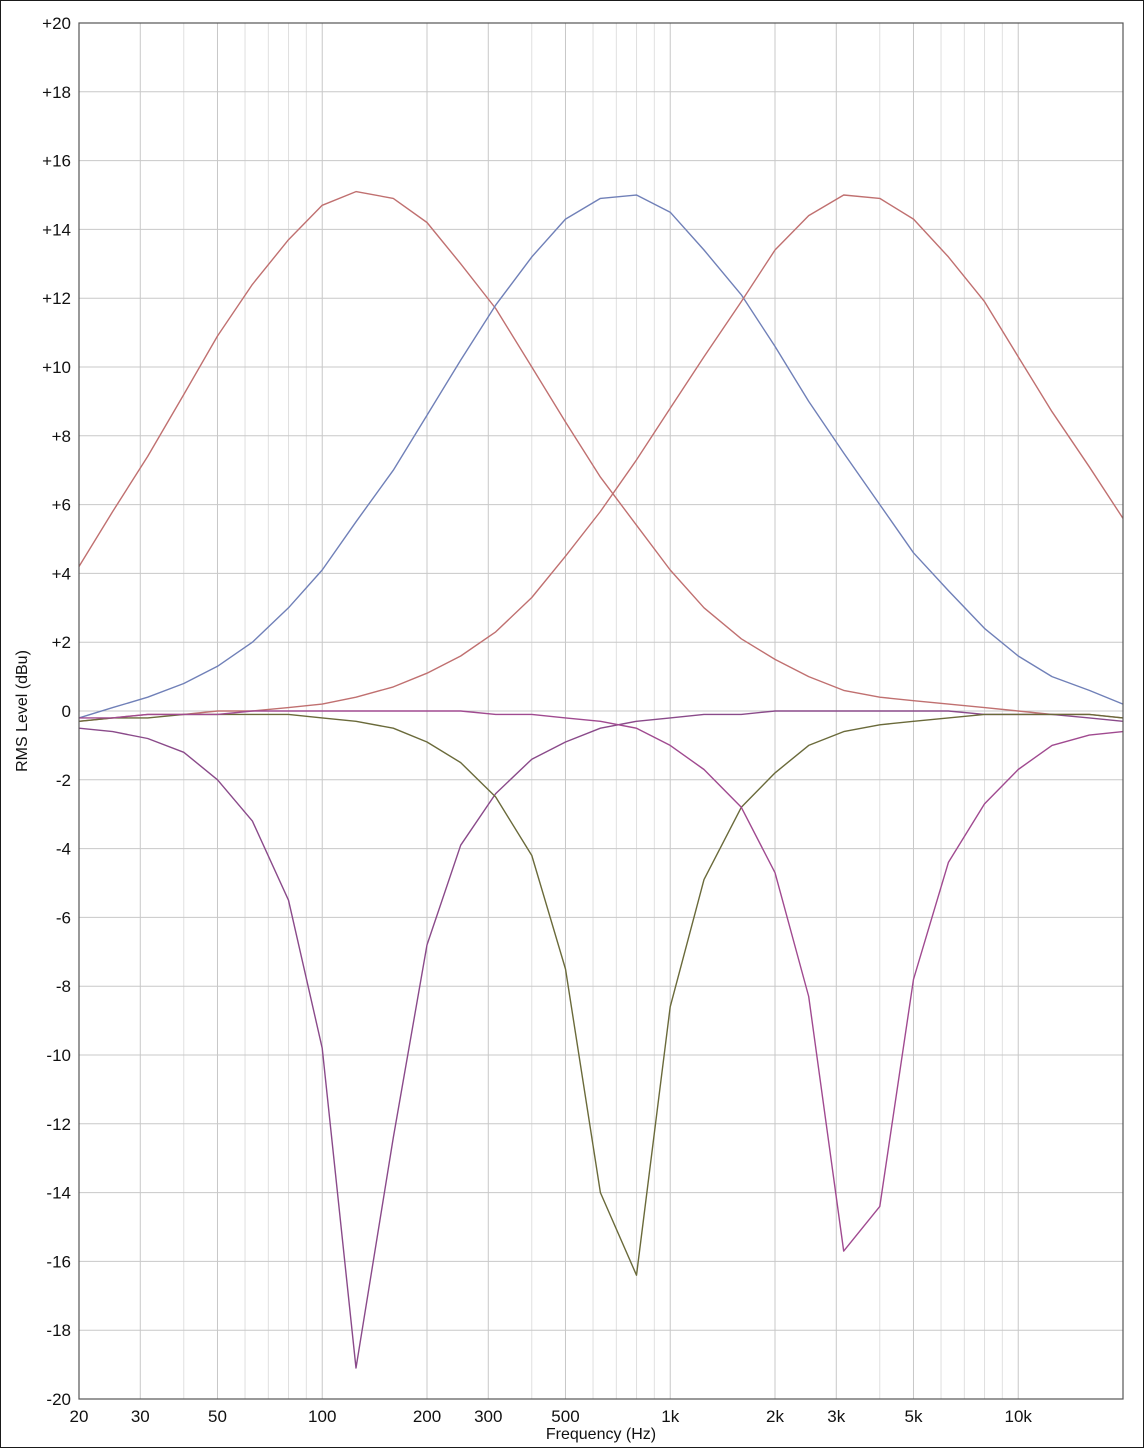 Image resolution: width=1144 pixels, height=1449 pixels. I want to click on x-tick-label: 2k, so click(775, 1416).